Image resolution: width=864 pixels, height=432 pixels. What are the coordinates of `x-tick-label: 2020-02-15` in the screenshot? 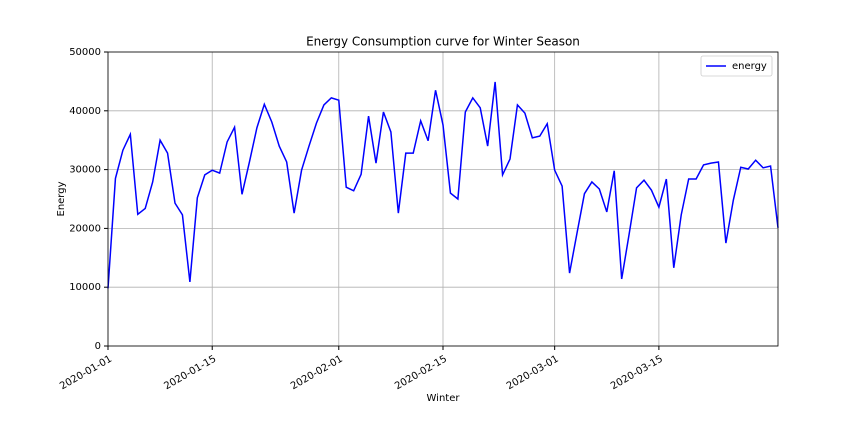 It's located at (421, 373).